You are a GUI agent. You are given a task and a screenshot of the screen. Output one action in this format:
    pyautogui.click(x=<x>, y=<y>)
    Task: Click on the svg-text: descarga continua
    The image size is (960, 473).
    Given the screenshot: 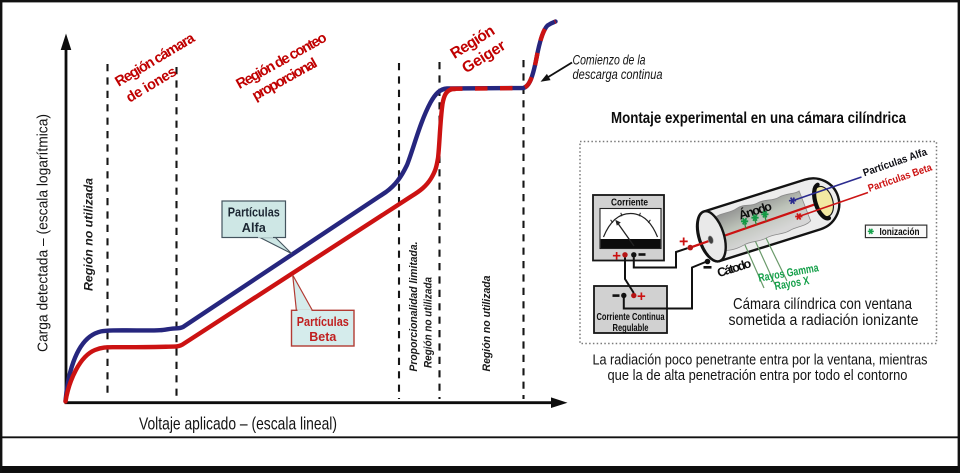 What is the action you would take?
    pyautogui.click(x=618, y=74)
    